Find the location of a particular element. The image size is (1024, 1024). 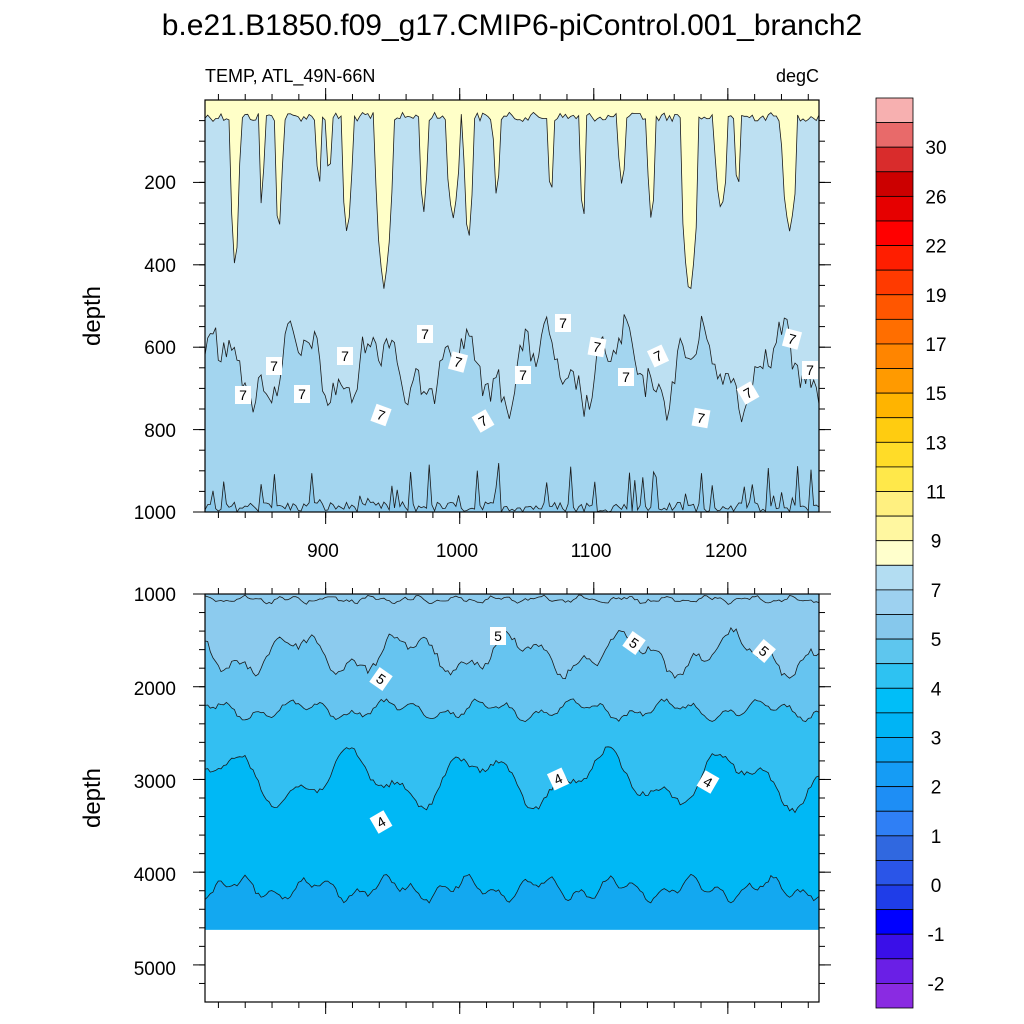

lower-ytick-label: 2000 is located at coordinates (155, 689).